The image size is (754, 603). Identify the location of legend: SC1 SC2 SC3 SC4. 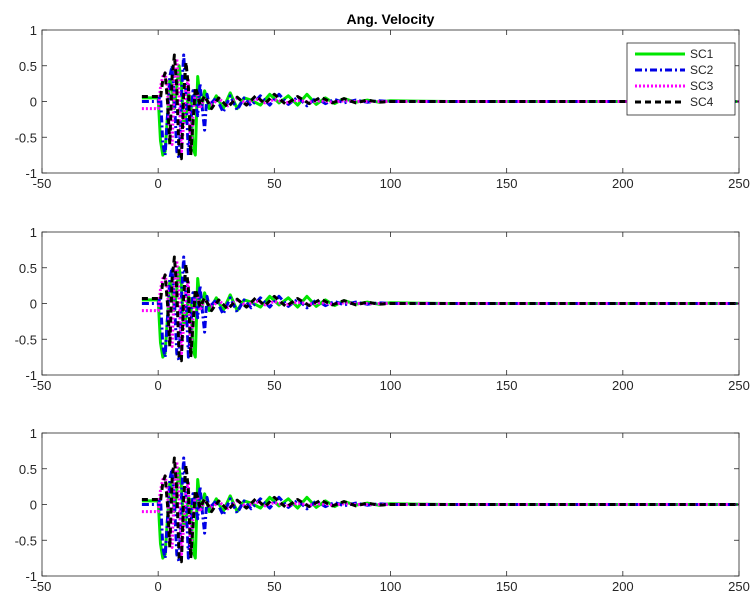
(681, 79).